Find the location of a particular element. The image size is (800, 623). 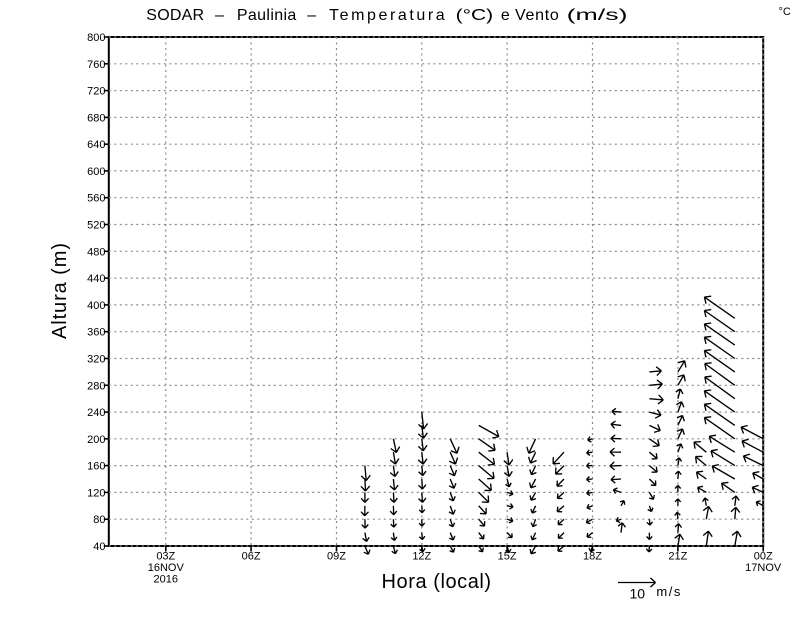

svg-text: (m/s) is located at coordinates (597, 15).